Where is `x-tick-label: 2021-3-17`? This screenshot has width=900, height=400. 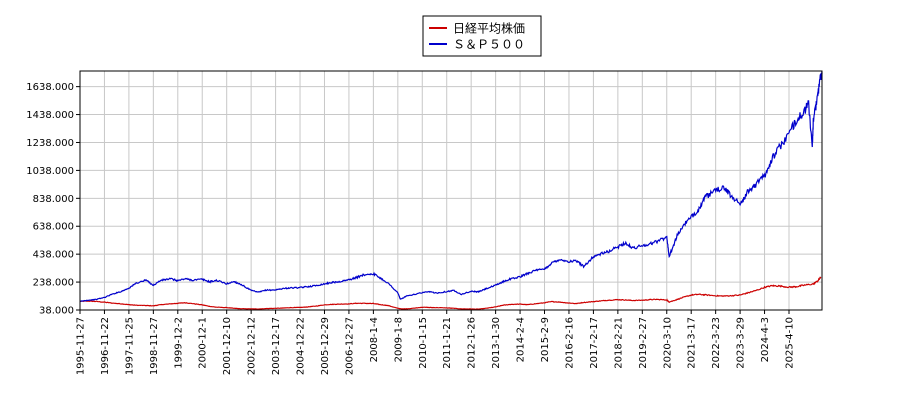
x-tick-label: 2021-3-17 is located at coordinates (692, 343).